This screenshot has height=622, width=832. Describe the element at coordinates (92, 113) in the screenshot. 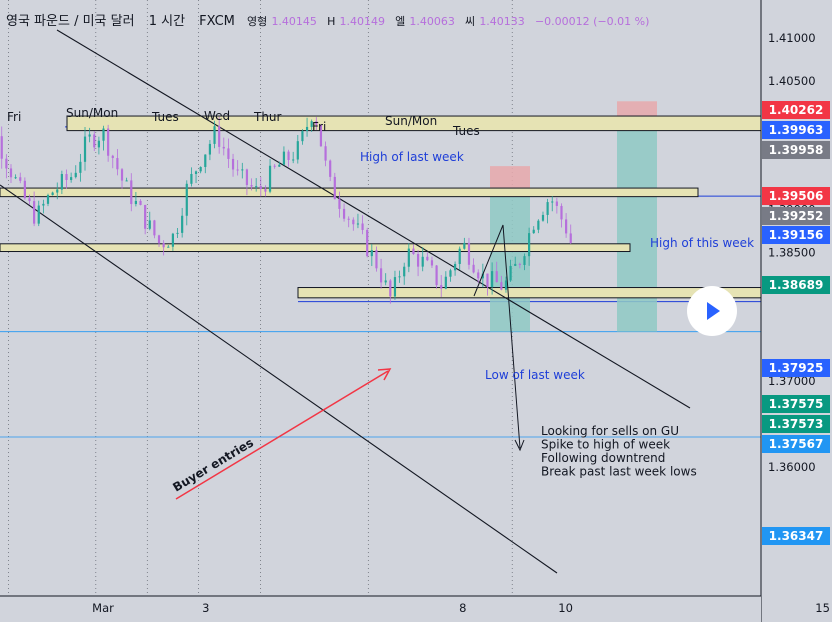

I see `session-label: Sun/Mon` at that location.